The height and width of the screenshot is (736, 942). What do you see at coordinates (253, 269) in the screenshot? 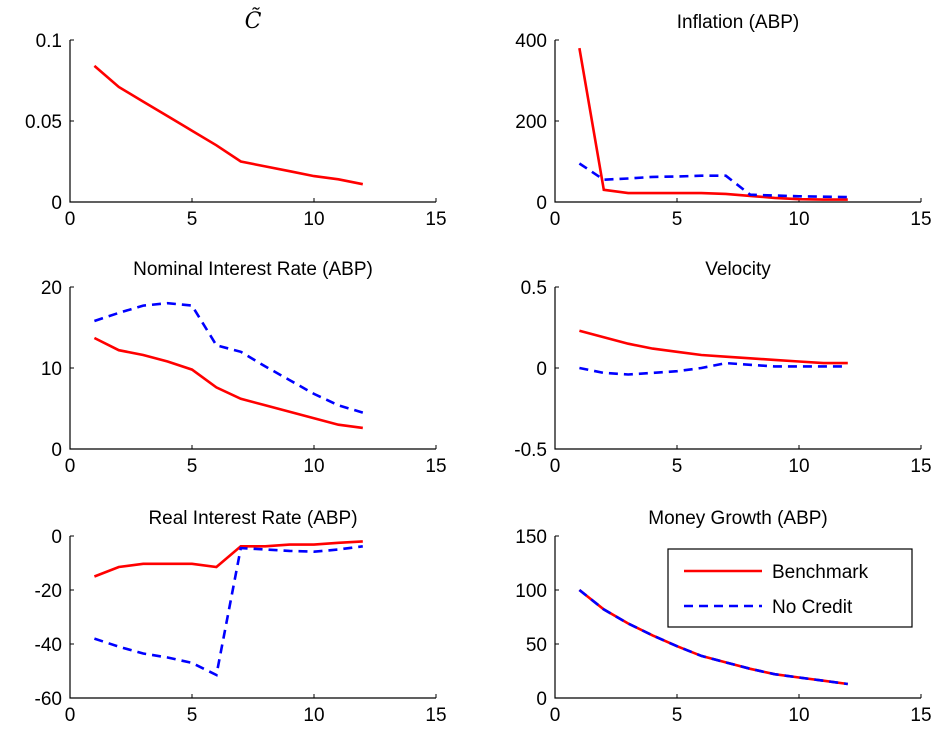
I see `panel-title: Nominal Interest Rate (ABP)` at bounding box center [253, 269].